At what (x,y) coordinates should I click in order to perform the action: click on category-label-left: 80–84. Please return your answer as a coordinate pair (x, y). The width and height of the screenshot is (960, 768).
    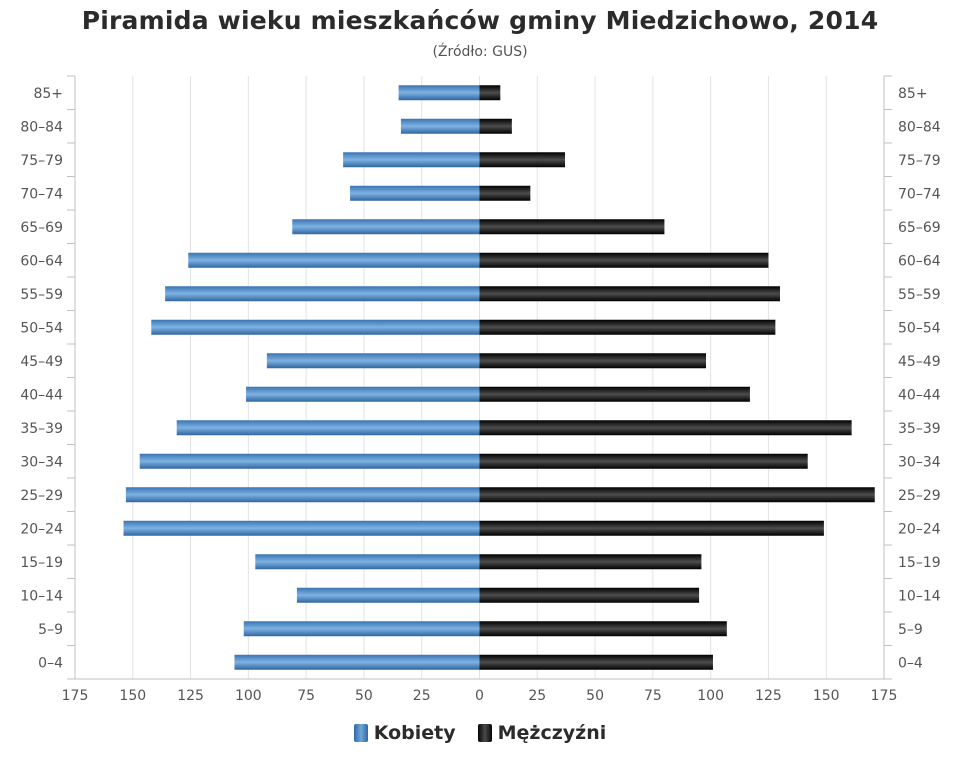
    Looking at the image, I should click on (41, 127).